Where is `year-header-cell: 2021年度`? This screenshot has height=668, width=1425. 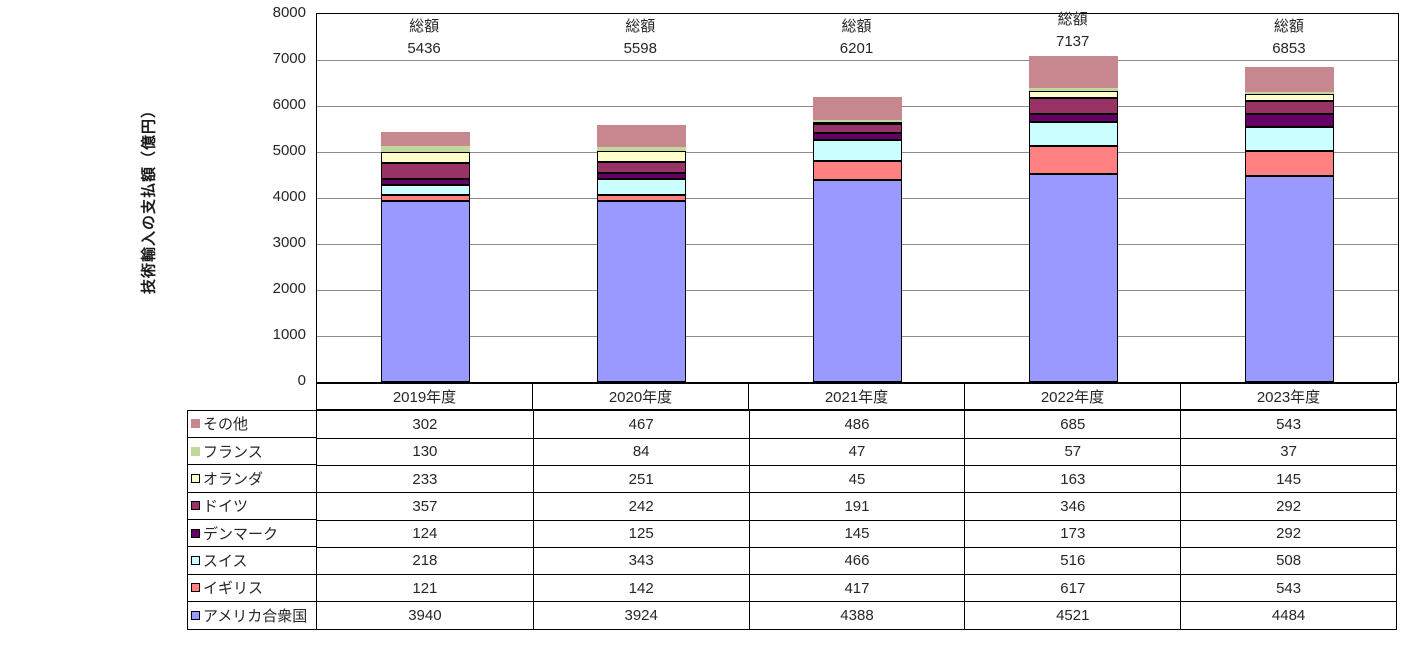
year-header-cell: 2021年度 is located at coordinates (856, 396).